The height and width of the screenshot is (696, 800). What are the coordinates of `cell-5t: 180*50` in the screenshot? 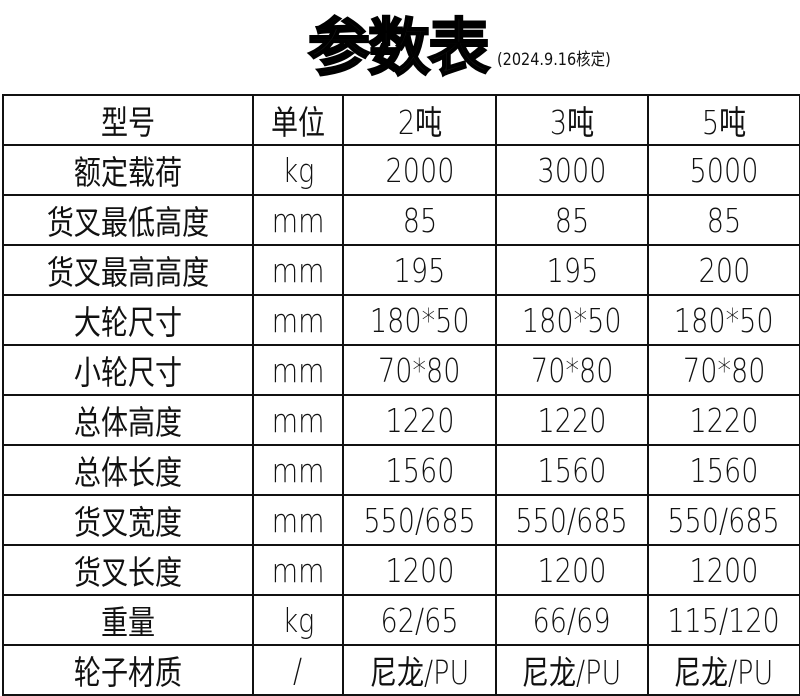 It's located at (723, 320).